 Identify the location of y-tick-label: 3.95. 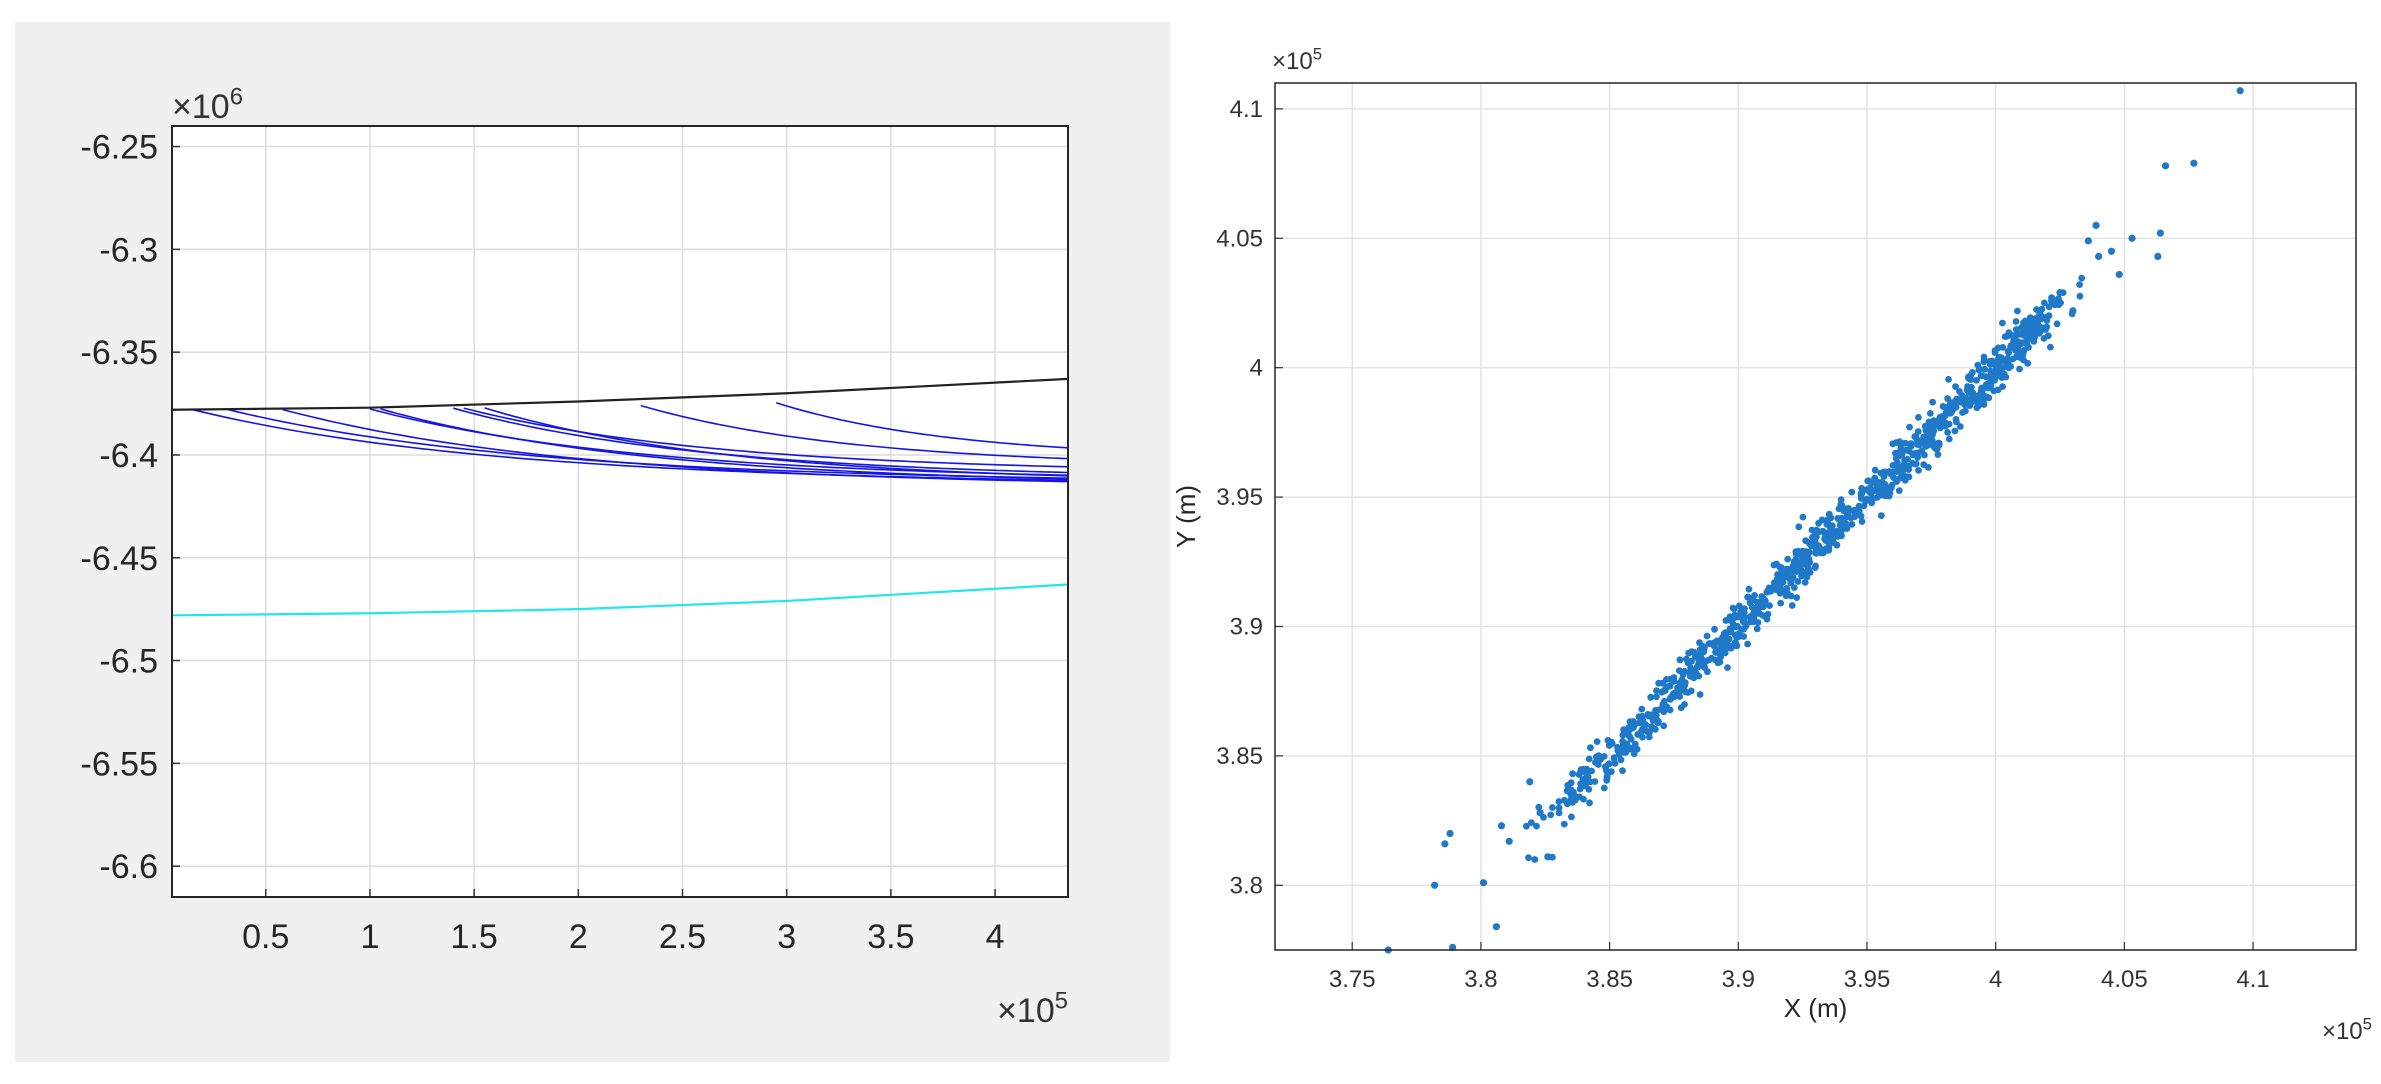
(1239, 497).